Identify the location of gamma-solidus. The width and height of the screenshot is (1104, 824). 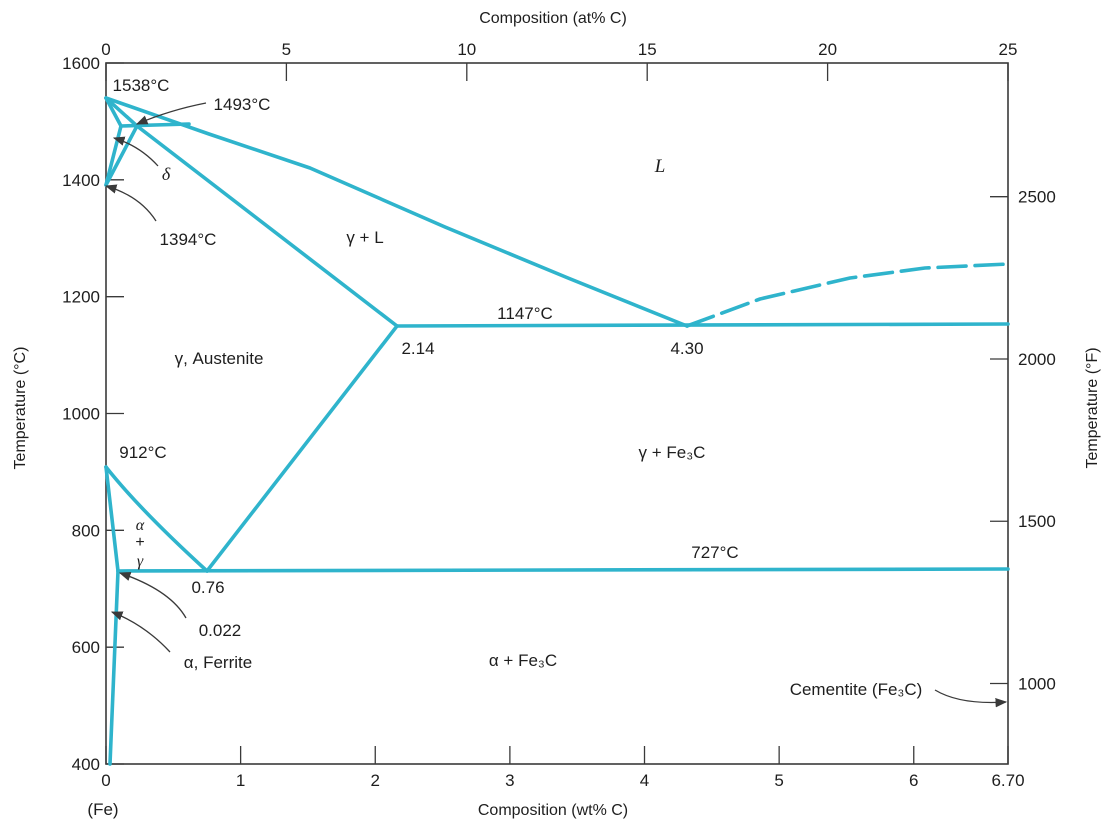
(267, 226).